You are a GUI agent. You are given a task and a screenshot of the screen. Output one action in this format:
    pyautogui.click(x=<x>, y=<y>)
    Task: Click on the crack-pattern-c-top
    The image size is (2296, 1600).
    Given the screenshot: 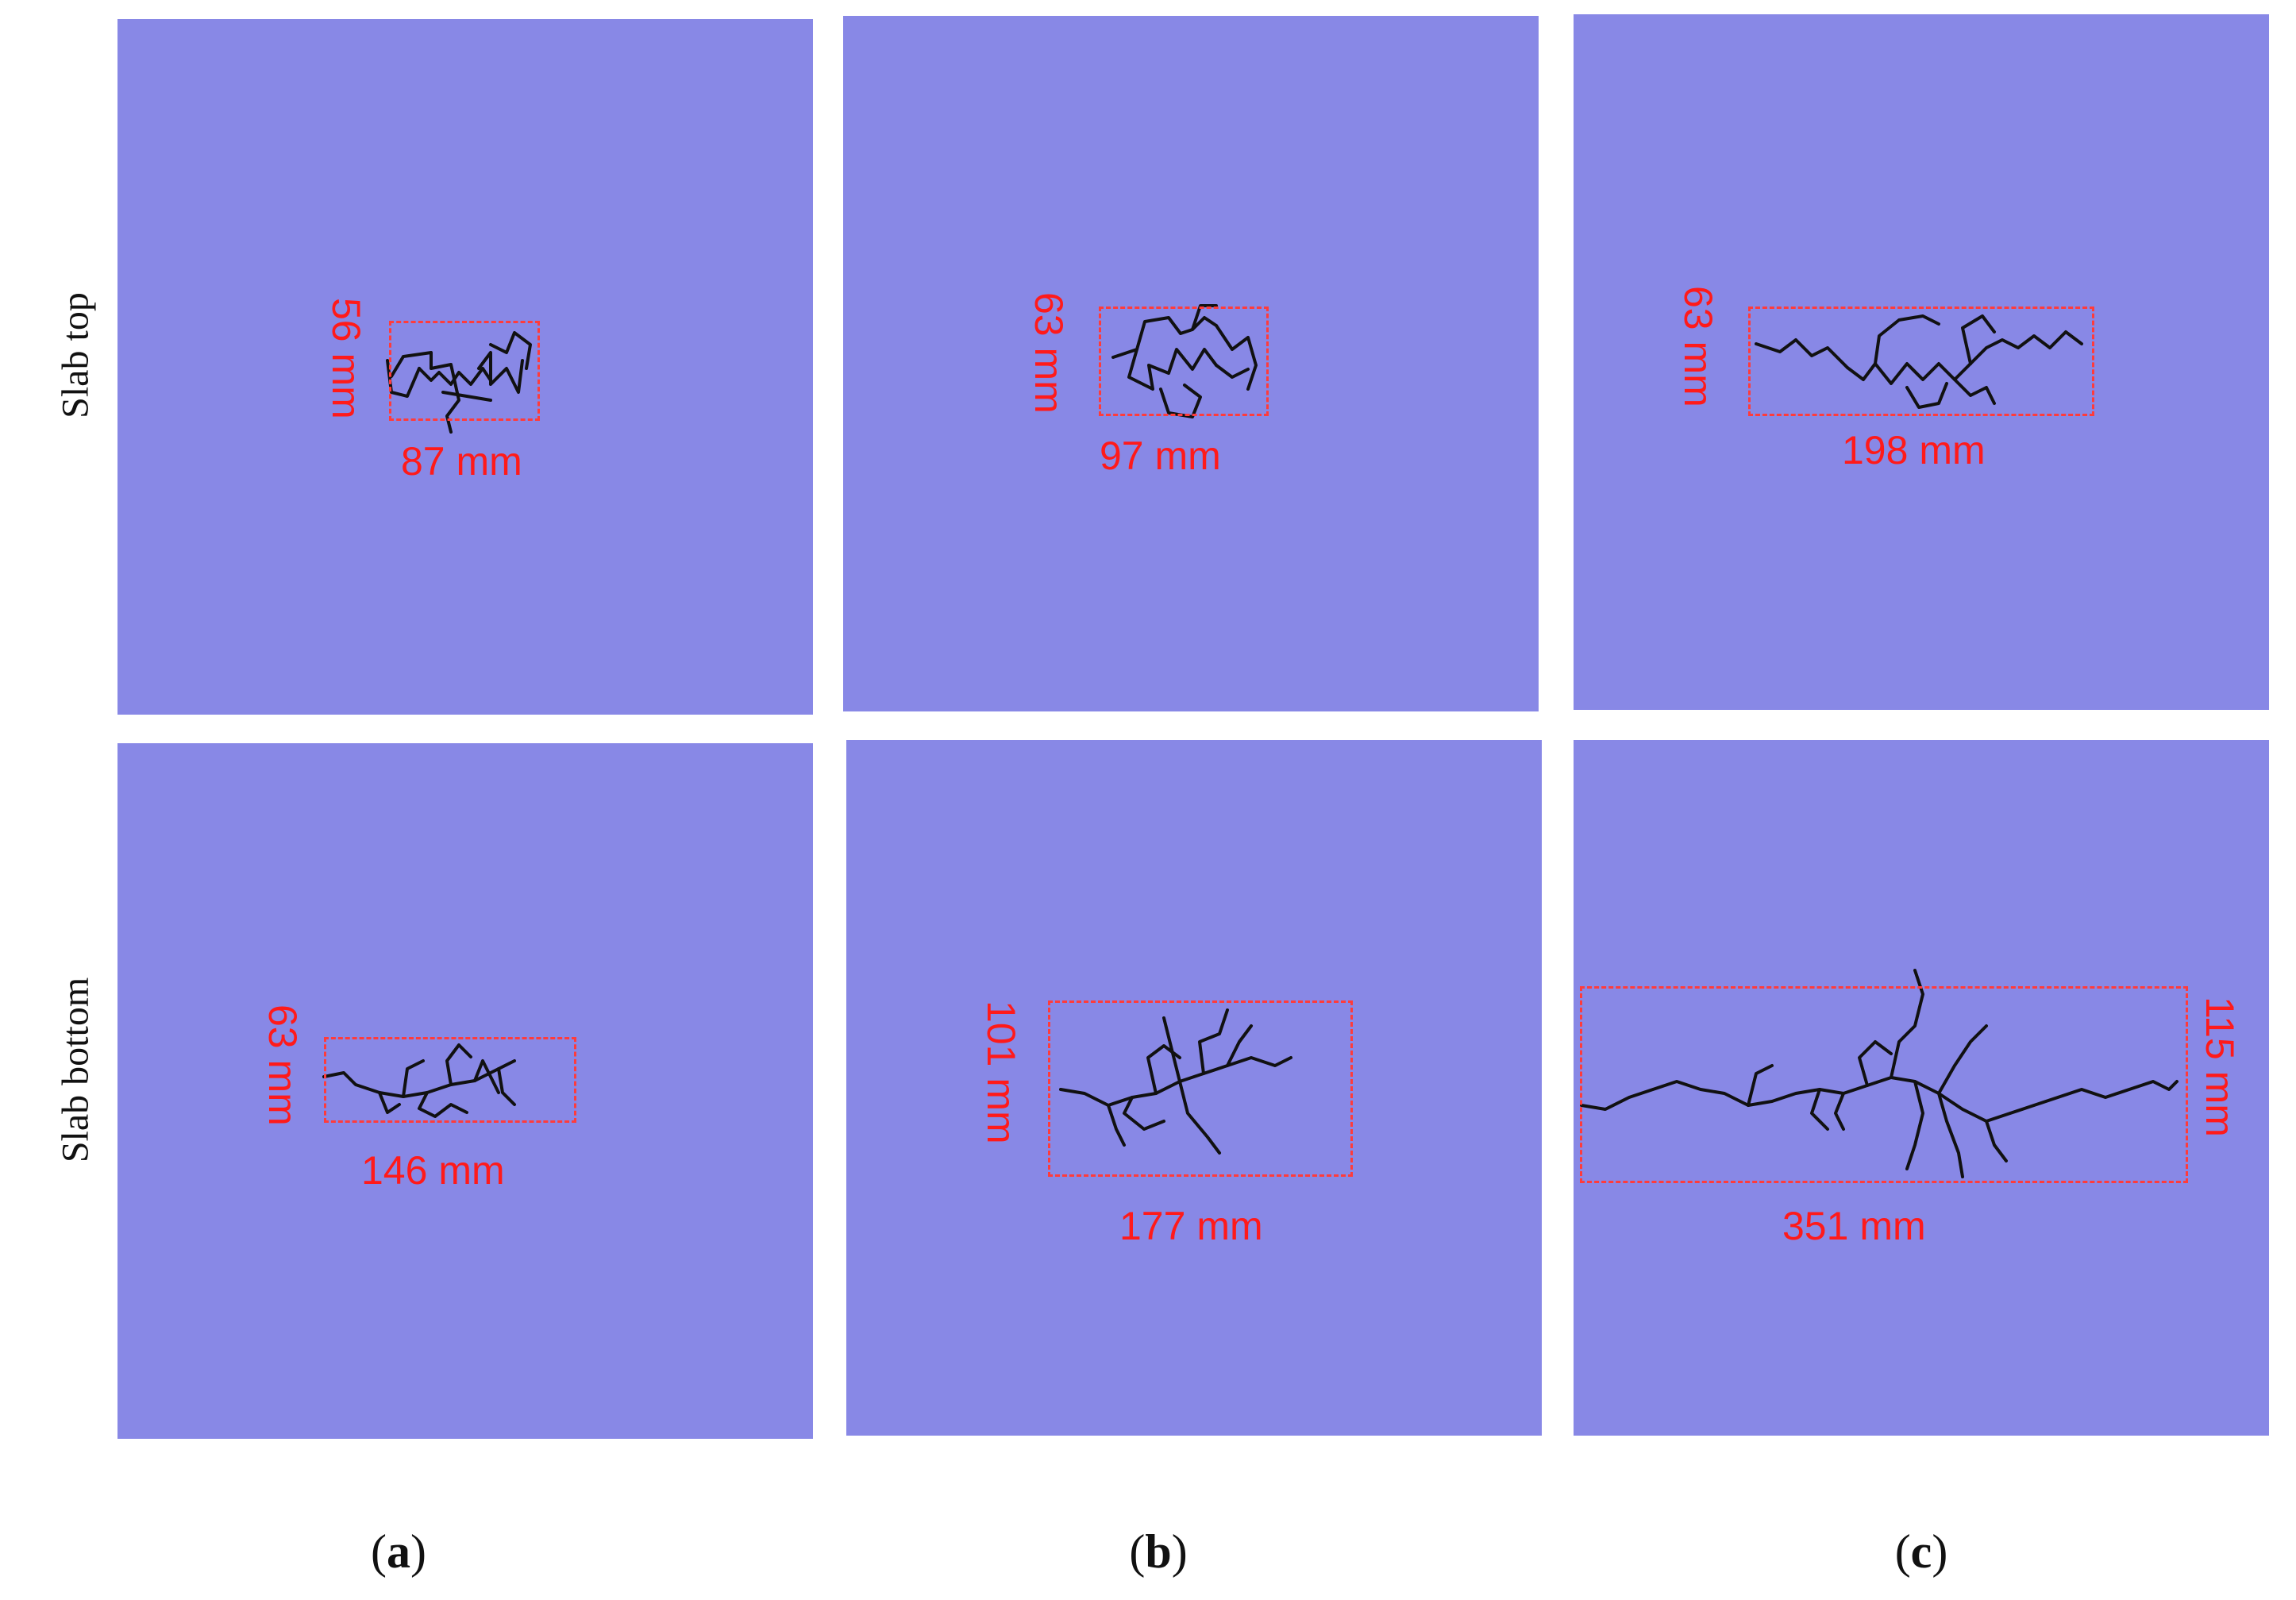 What is the action you would take?
    pyautogui.click(x=1919, y=361)
    